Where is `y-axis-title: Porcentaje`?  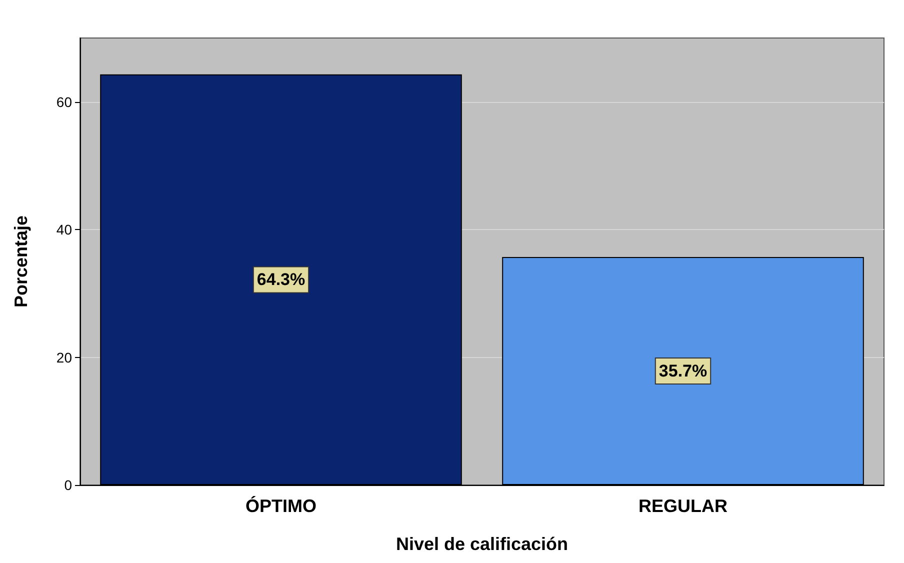 y-axis-title: Porcentaje is located at coordinates (21, 261).